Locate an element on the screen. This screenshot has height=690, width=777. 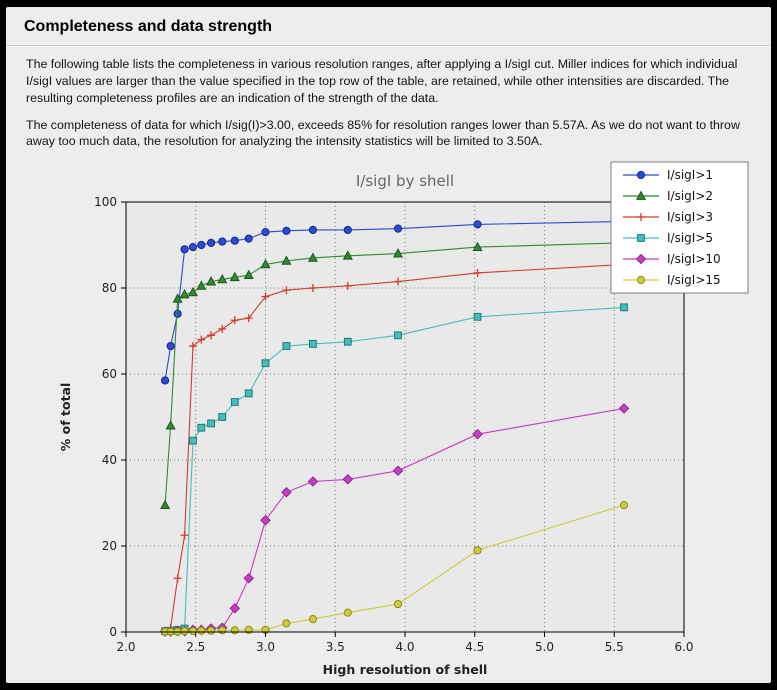
svg-text: 3.0 is located at coordinates (265, 647).